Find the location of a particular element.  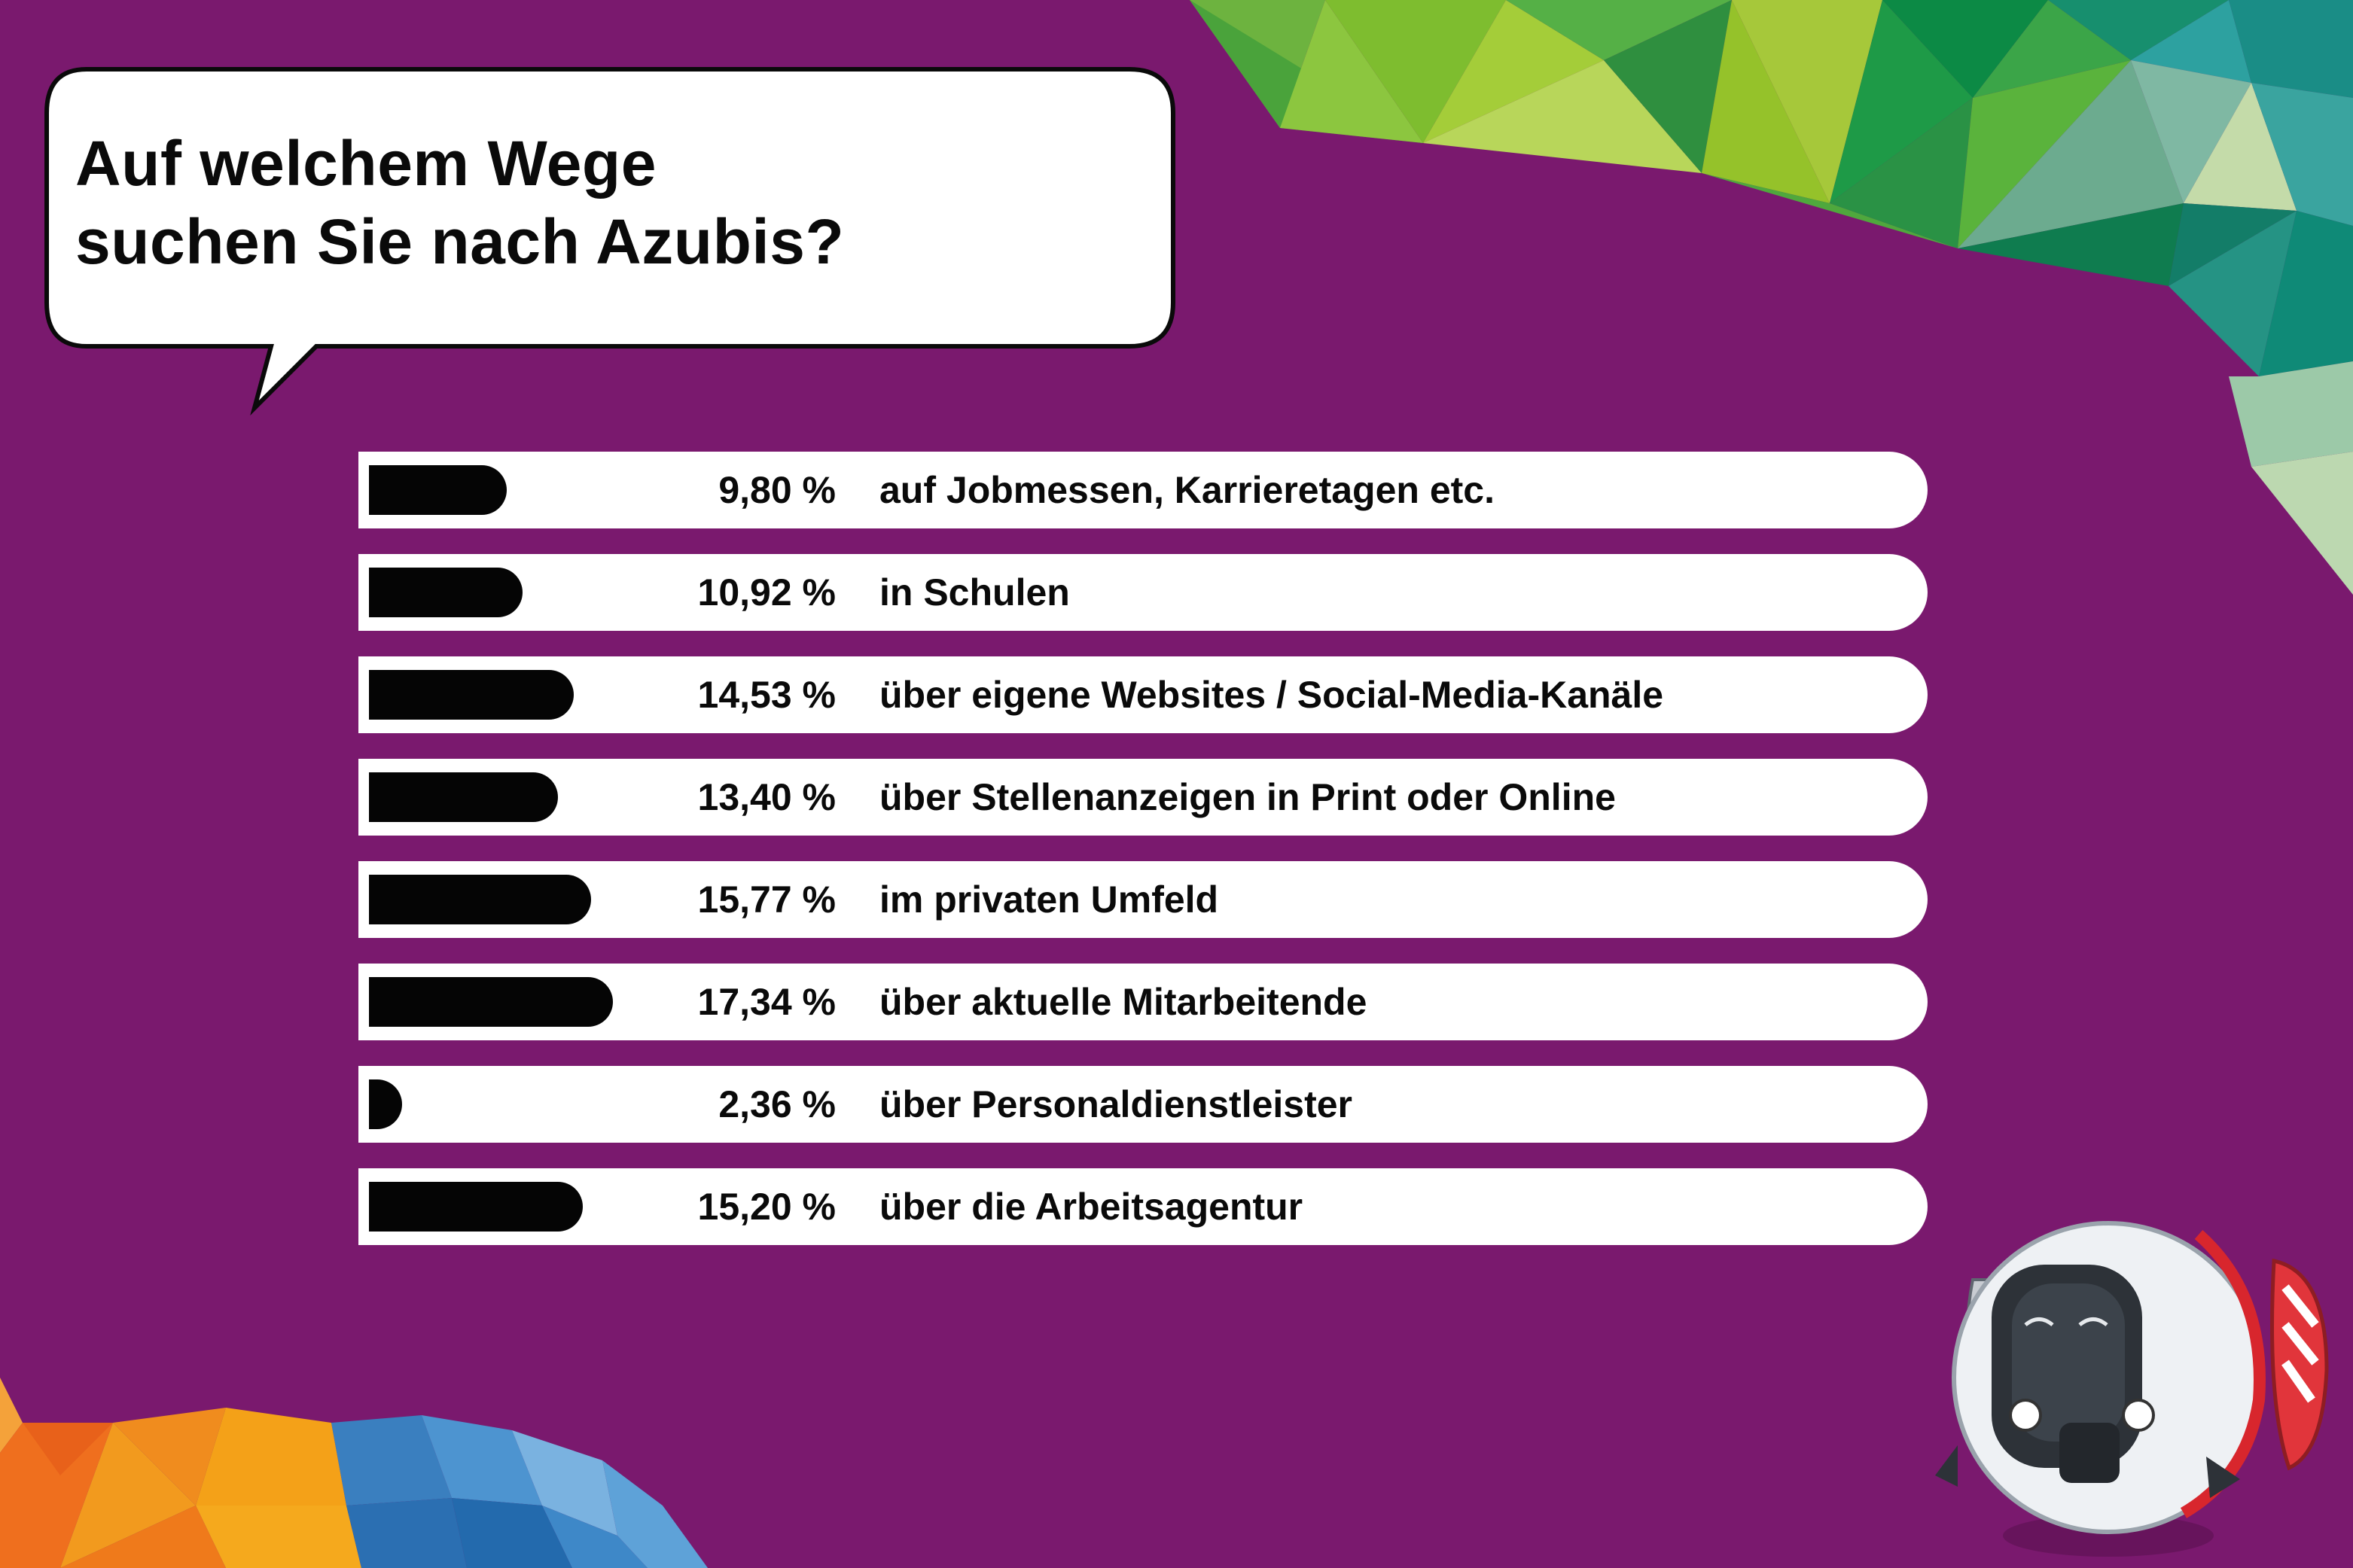

chart-title: Auf welchem Wege suchen Sie nach Azubis? is located at coordinates (617, 202).